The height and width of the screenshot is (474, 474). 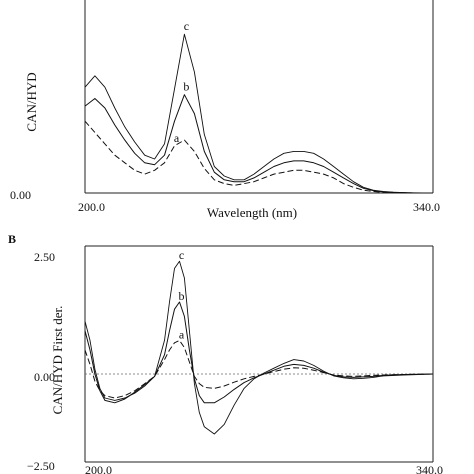 I want to click on panel-b-letter: B, so click(x=12, y=239).